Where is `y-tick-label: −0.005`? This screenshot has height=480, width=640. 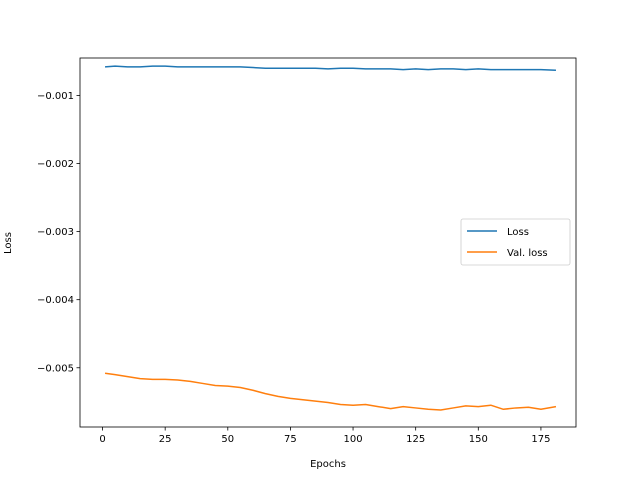
y-tick-label: −0.005 is located at coordinates (55, 368).